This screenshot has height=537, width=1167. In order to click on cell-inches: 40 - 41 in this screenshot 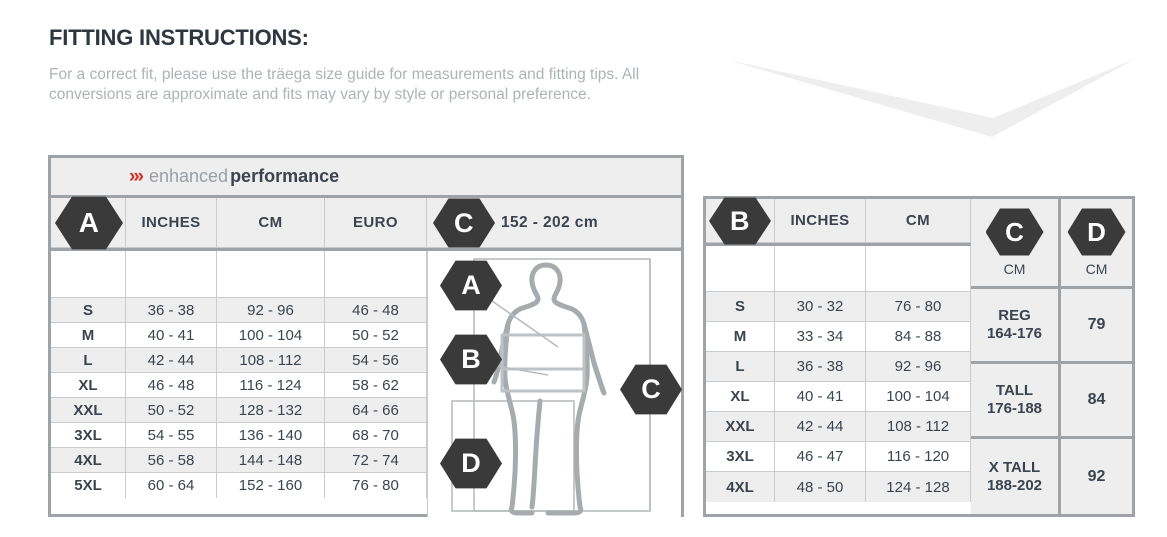, I will do `click(820, 397)`.